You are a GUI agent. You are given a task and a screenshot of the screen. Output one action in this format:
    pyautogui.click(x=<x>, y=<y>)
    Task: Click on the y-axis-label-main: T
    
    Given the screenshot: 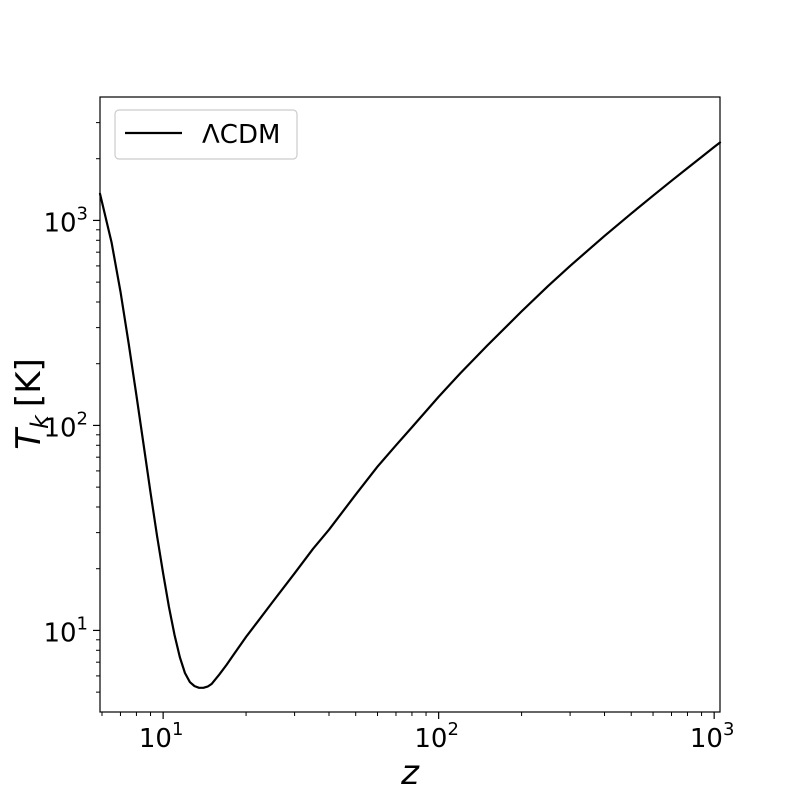 What is the action you would take?
    pyautogui.click(x=29, y=438)
    